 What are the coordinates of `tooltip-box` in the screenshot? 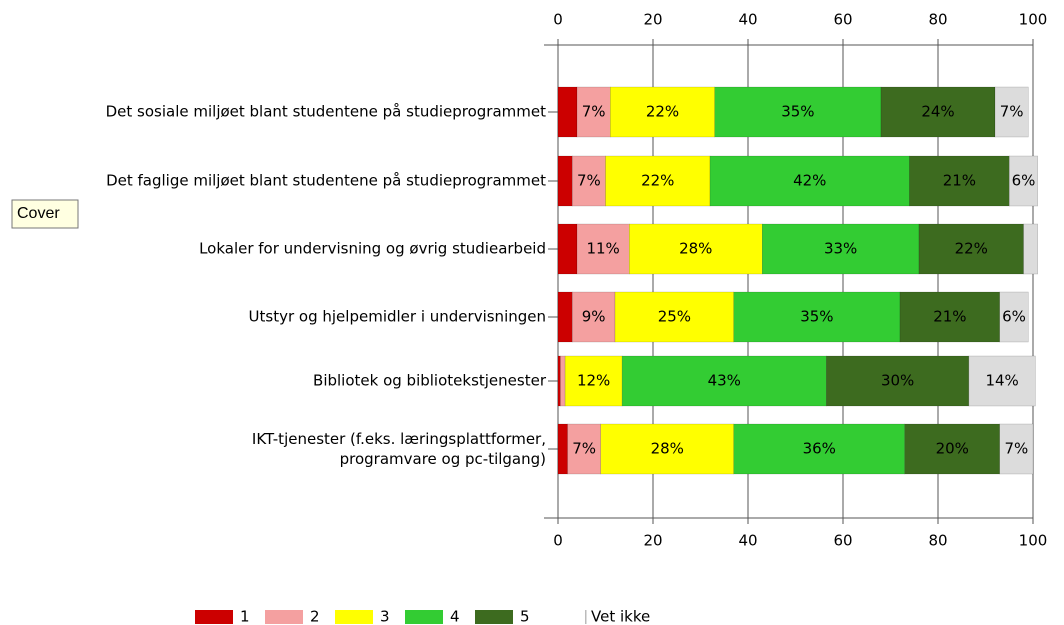 It's located at (45, 214).